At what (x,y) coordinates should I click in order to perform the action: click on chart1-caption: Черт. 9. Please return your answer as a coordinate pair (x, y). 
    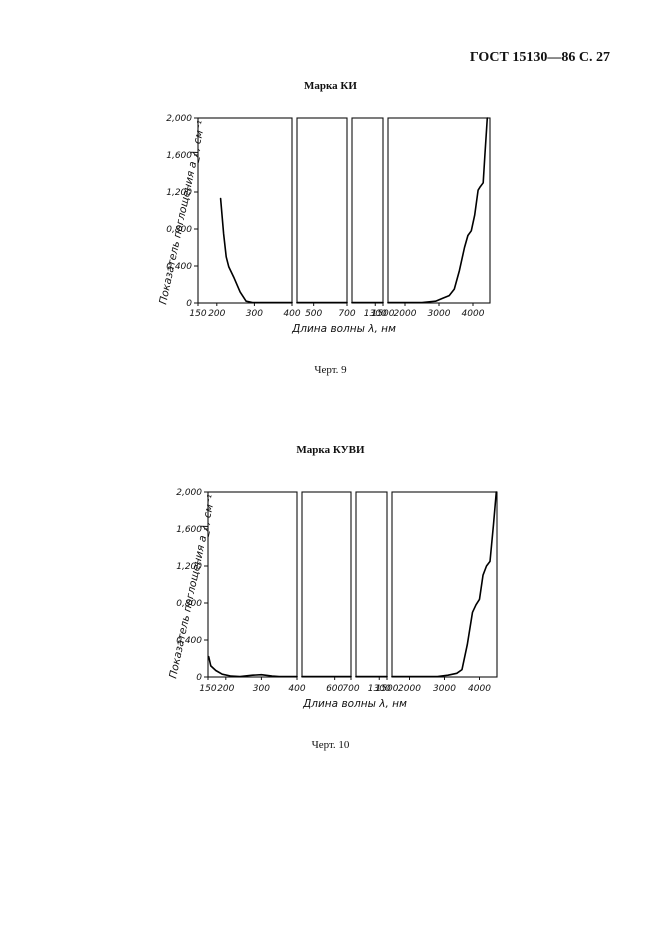
    Looking at the image, I should click on (330, 370).